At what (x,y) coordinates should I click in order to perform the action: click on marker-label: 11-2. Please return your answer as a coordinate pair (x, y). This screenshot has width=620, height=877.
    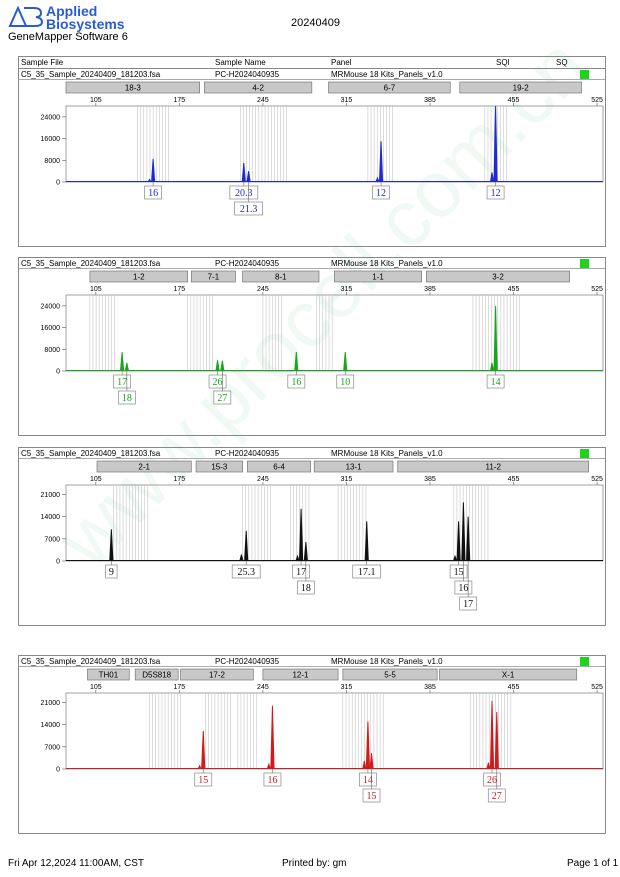
    Looking at the image, I should click on (494, 467).